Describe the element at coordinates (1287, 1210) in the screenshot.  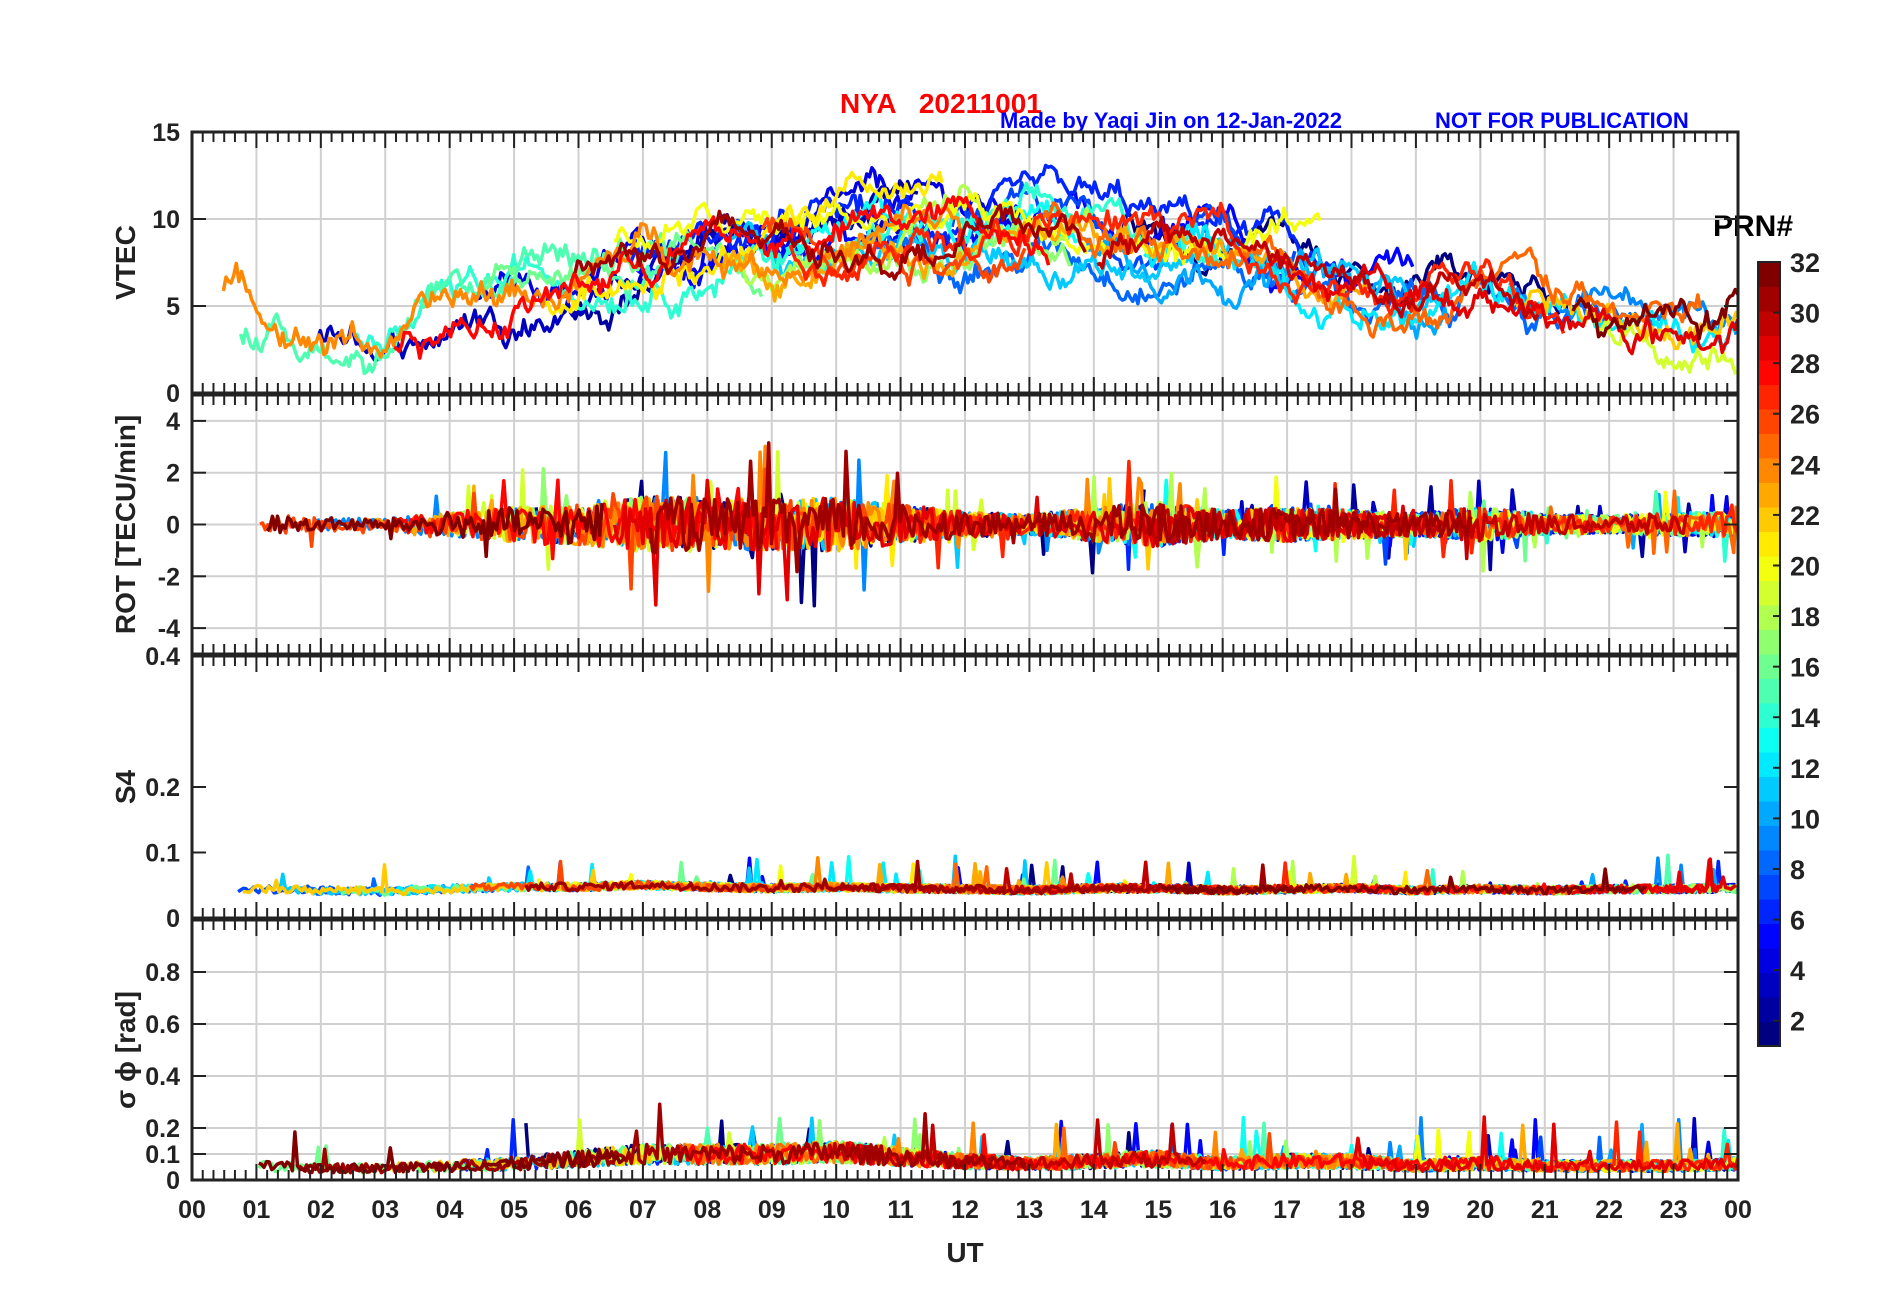
I see `x-tick-label: 17` at that location.